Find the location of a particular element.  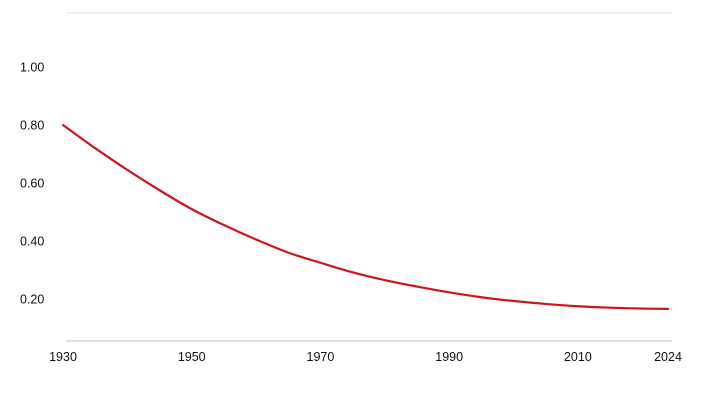

x-tick-label: 1970 is located at coordinates (321, 357).